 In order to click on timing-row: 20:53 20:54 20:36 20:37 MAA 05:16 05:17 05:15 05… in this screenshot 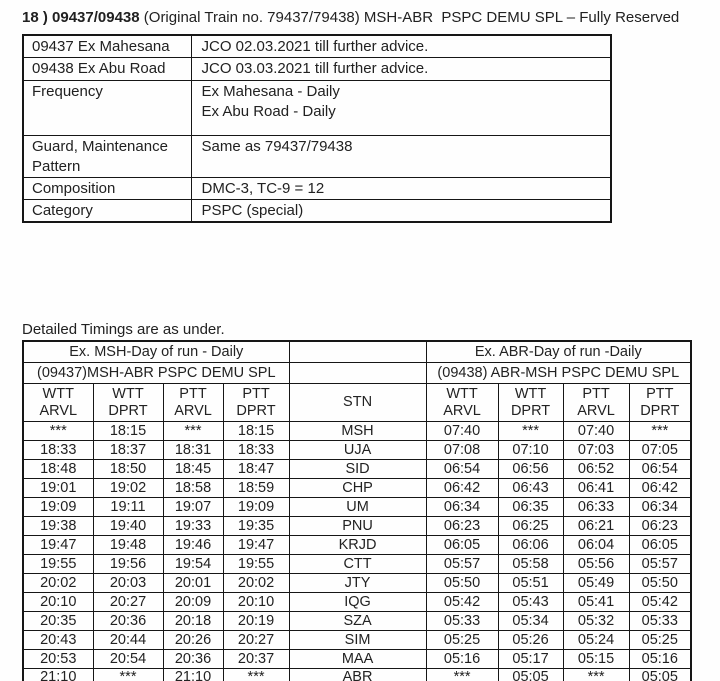, I will do `click(357, 659)`.